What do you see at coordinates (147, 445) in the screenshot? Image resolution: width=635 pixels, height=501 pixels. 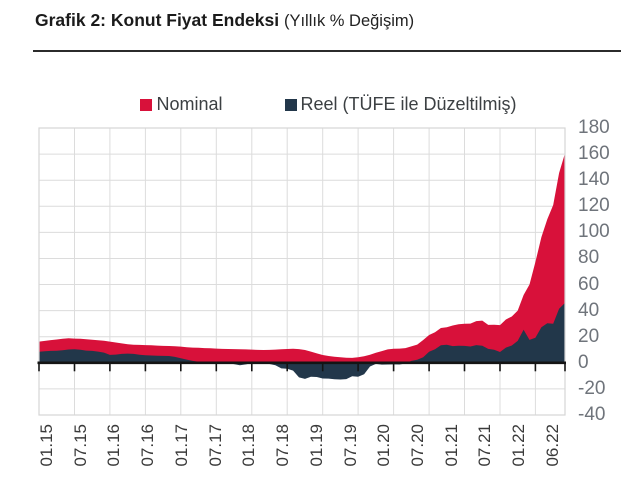 I see `x-axis-label: 07.16` at bounding box center [147, 445].